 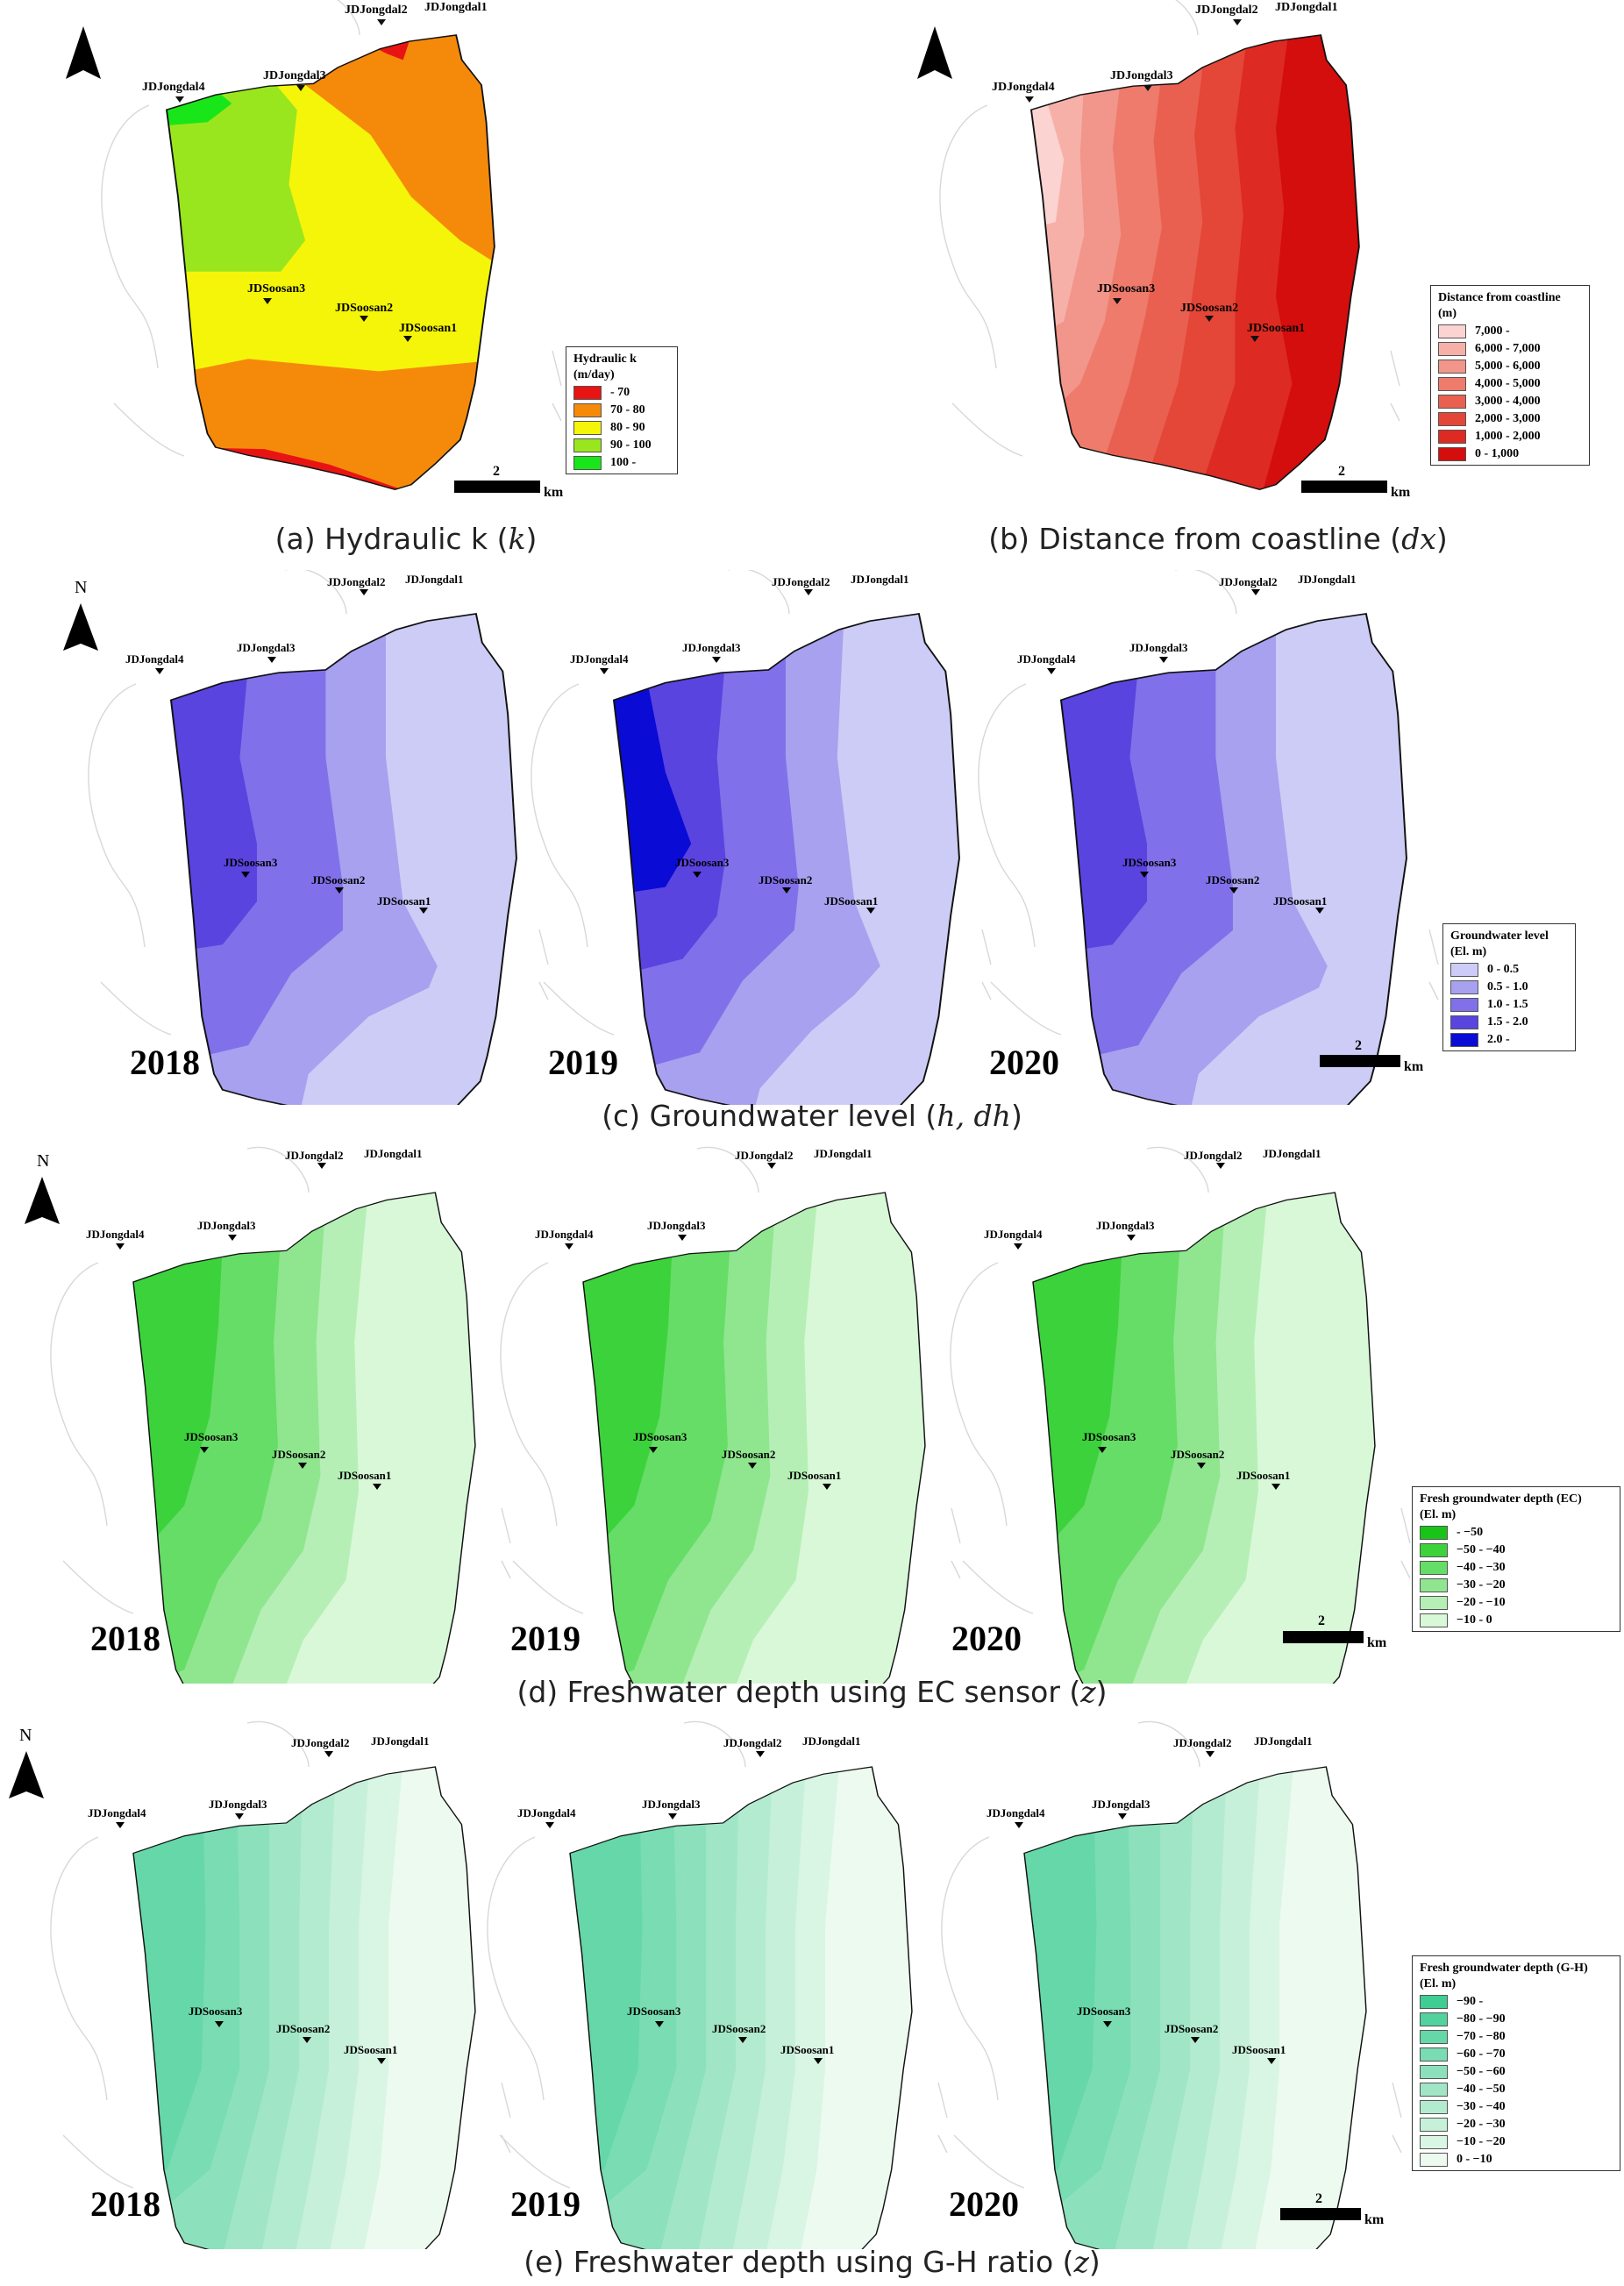 I want to click on legend-item: 0 - 1,000, so click(x=1510, y=454).